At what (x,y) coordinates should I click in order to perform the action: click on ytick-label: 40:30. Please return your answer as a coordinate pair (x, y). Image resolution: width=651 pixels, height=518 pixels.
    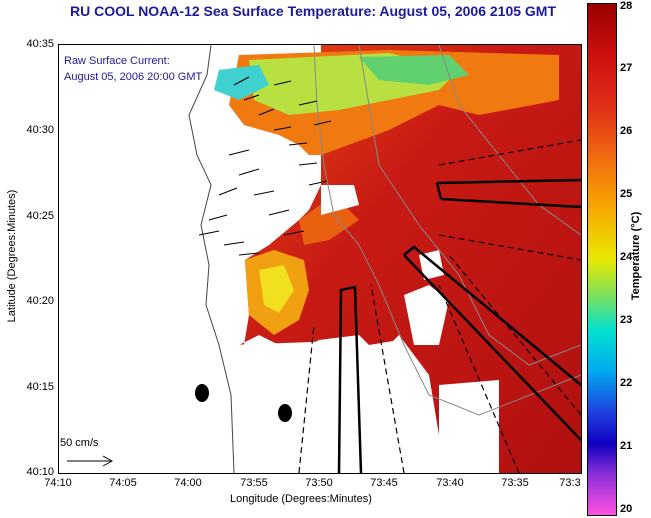
    Looking at the image, I should click on (40, 130).